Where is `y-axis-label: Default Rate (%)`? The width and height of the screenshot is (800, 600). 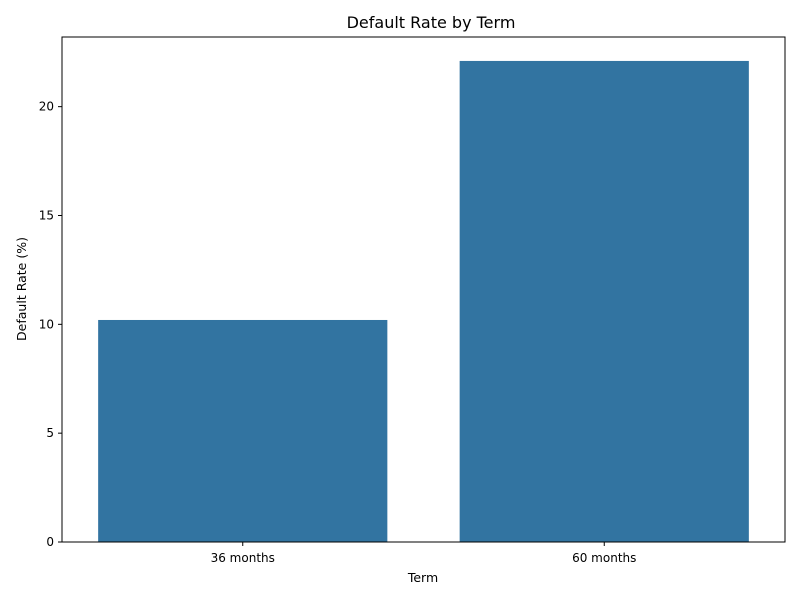 y-axis-label: Default Rate (%) is located at coordinates (21, 289).